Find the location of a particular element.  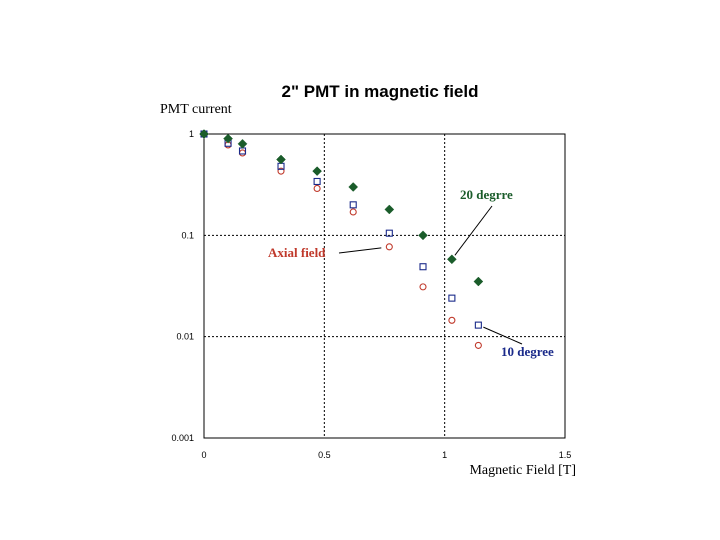

x-axis-label: Magnetic Field [T] is located at coordinates (522, 470).